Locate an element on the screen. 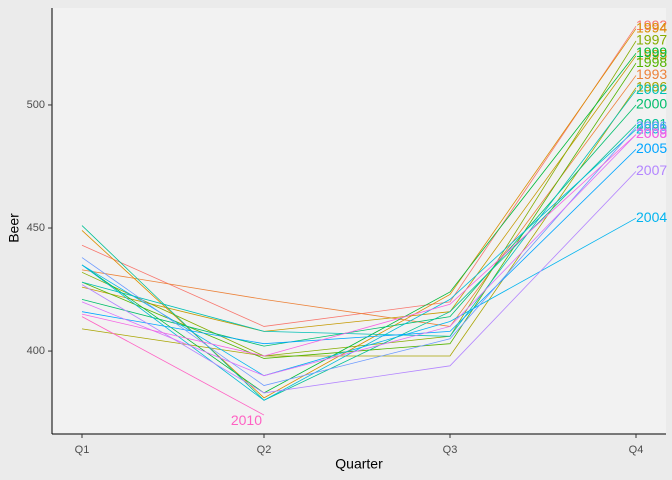  x-axis-title: Quarter is located at coordinates (359, 464).